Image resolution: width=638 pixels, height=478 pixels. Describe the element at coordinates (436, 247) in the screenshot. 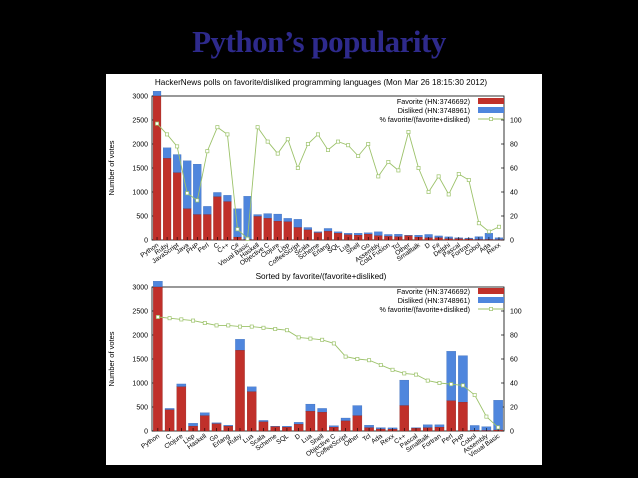

I see `x-tick-label: F#` at that location.